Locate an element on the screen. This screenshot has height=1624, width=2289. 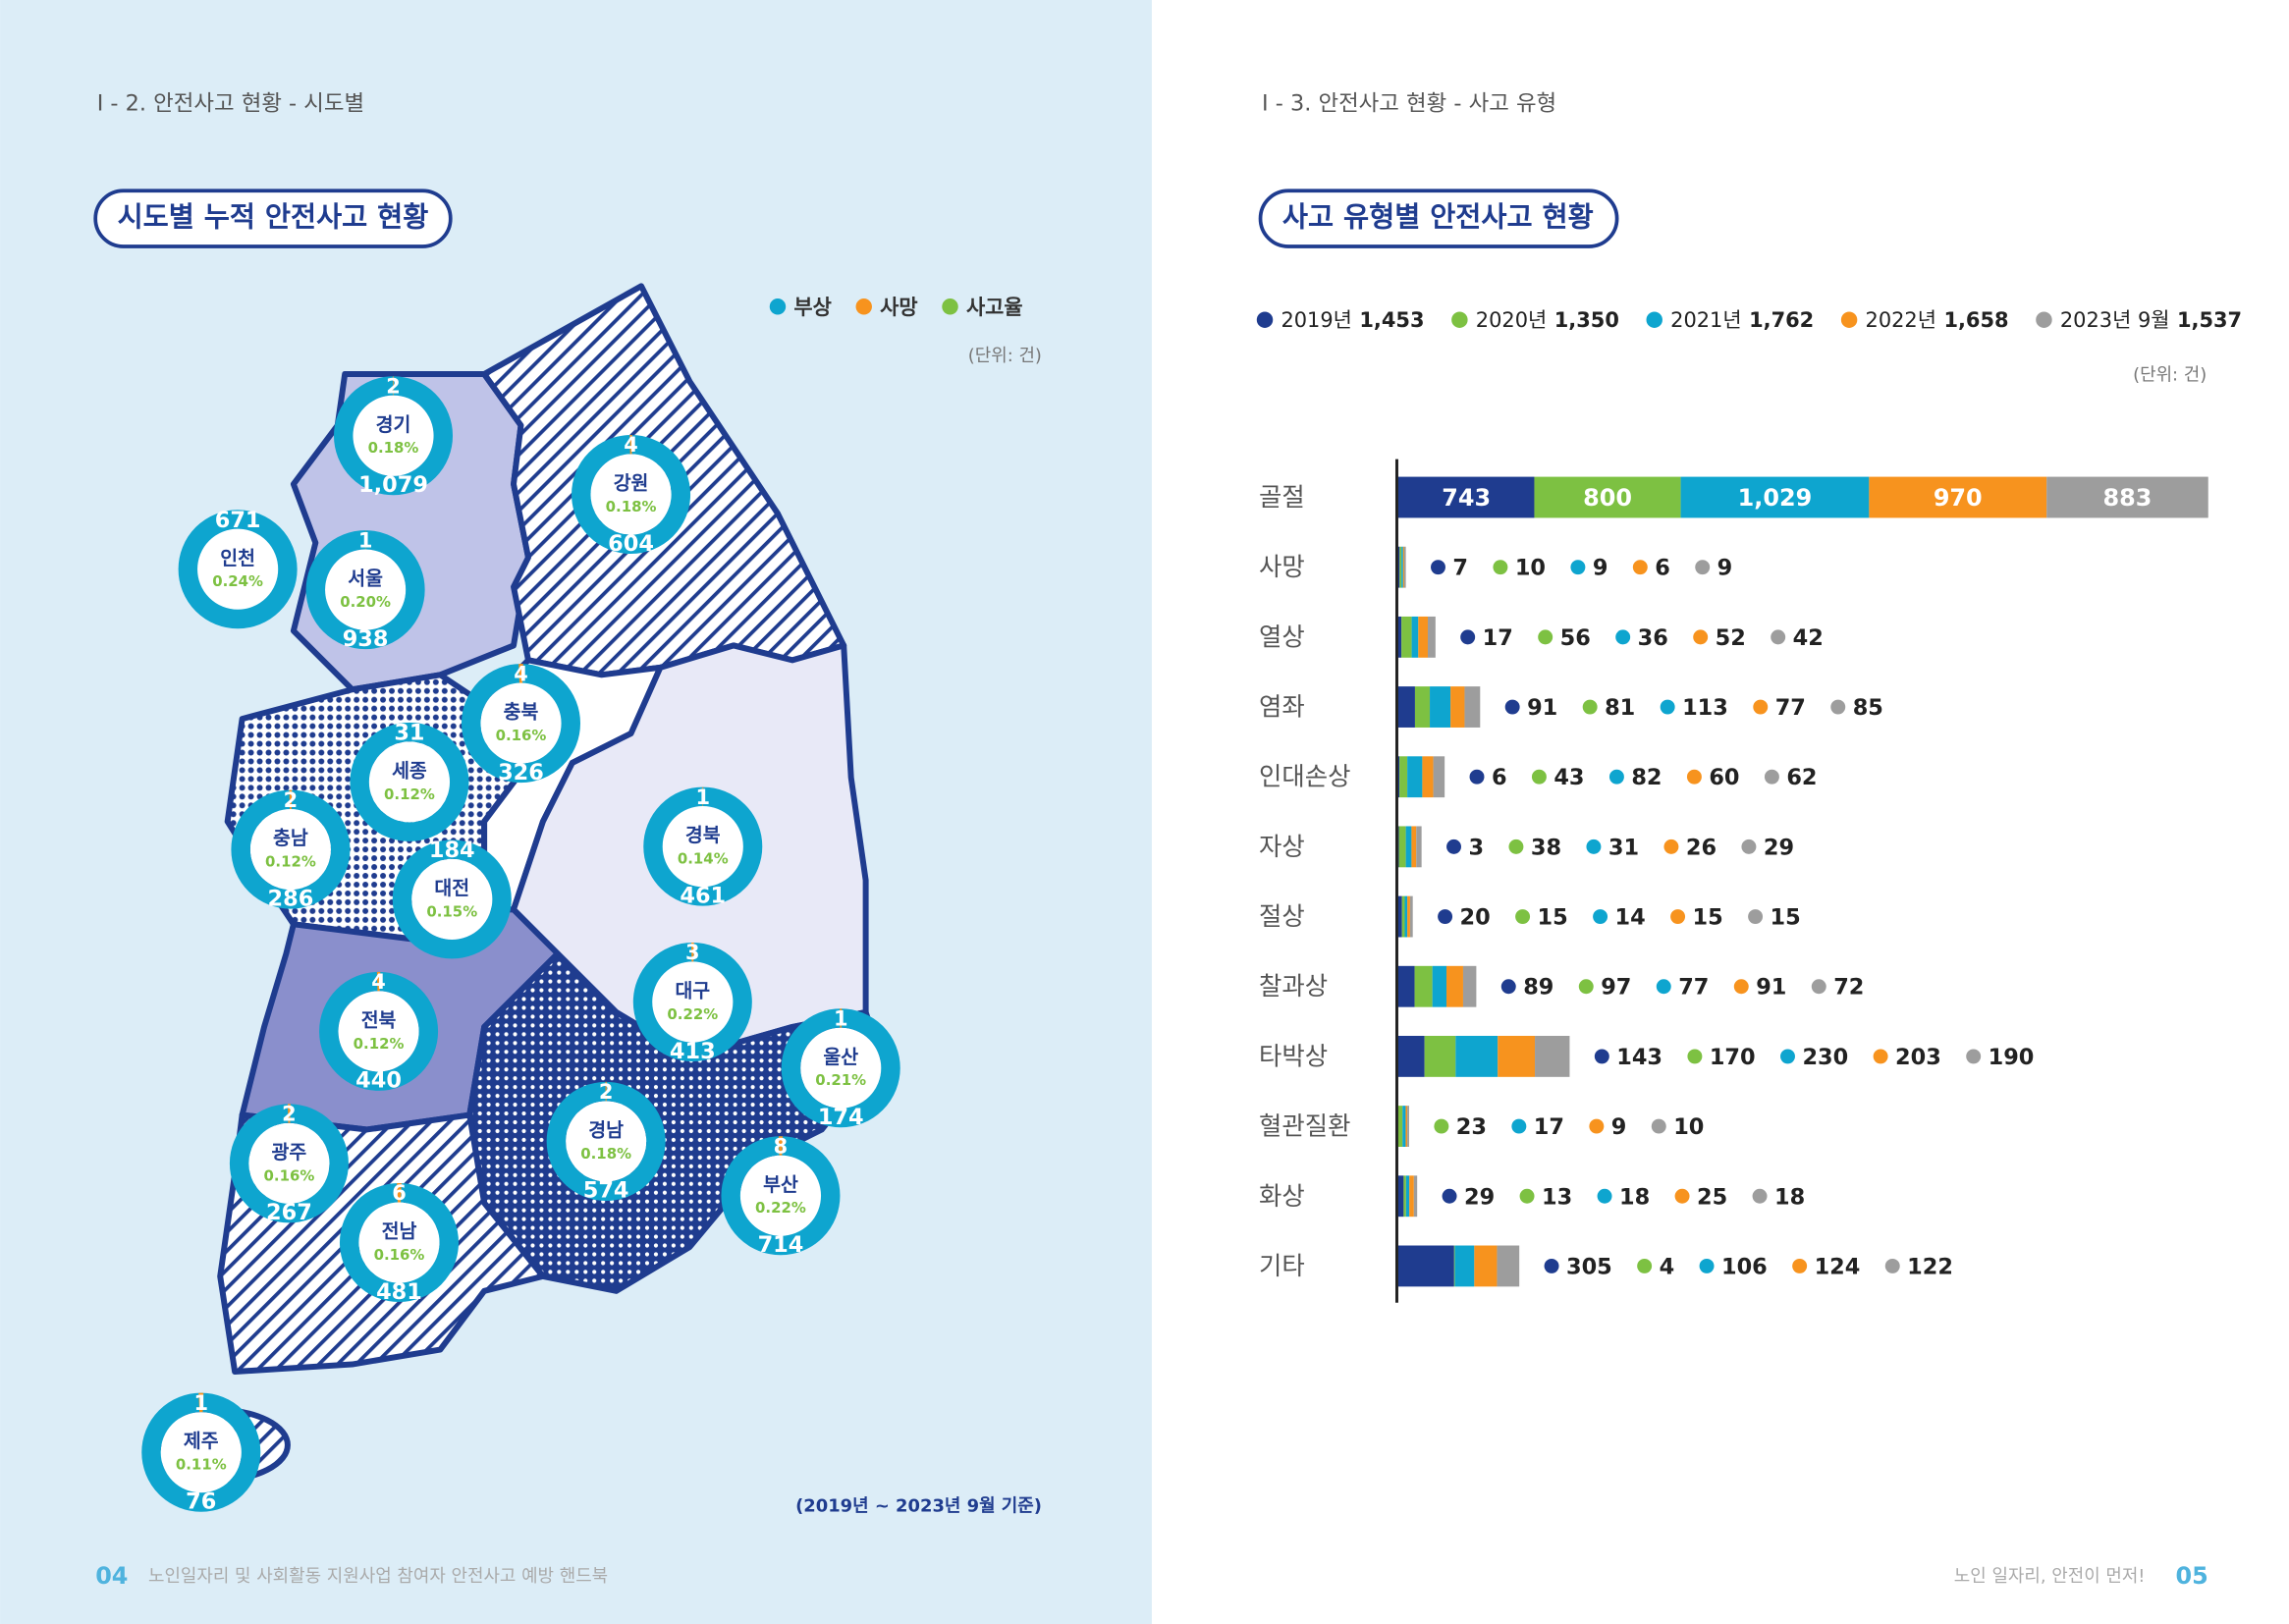
category-label: 열상 is located at coordinates (1282, 636).